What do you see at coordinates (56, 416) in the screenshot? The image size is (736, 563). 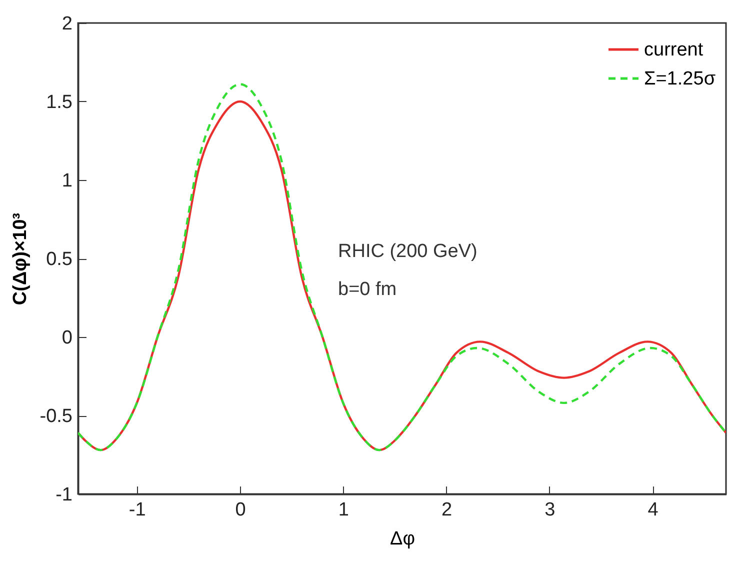 I see `y-tick-label: -0.5` at bounding box center [56, 416].